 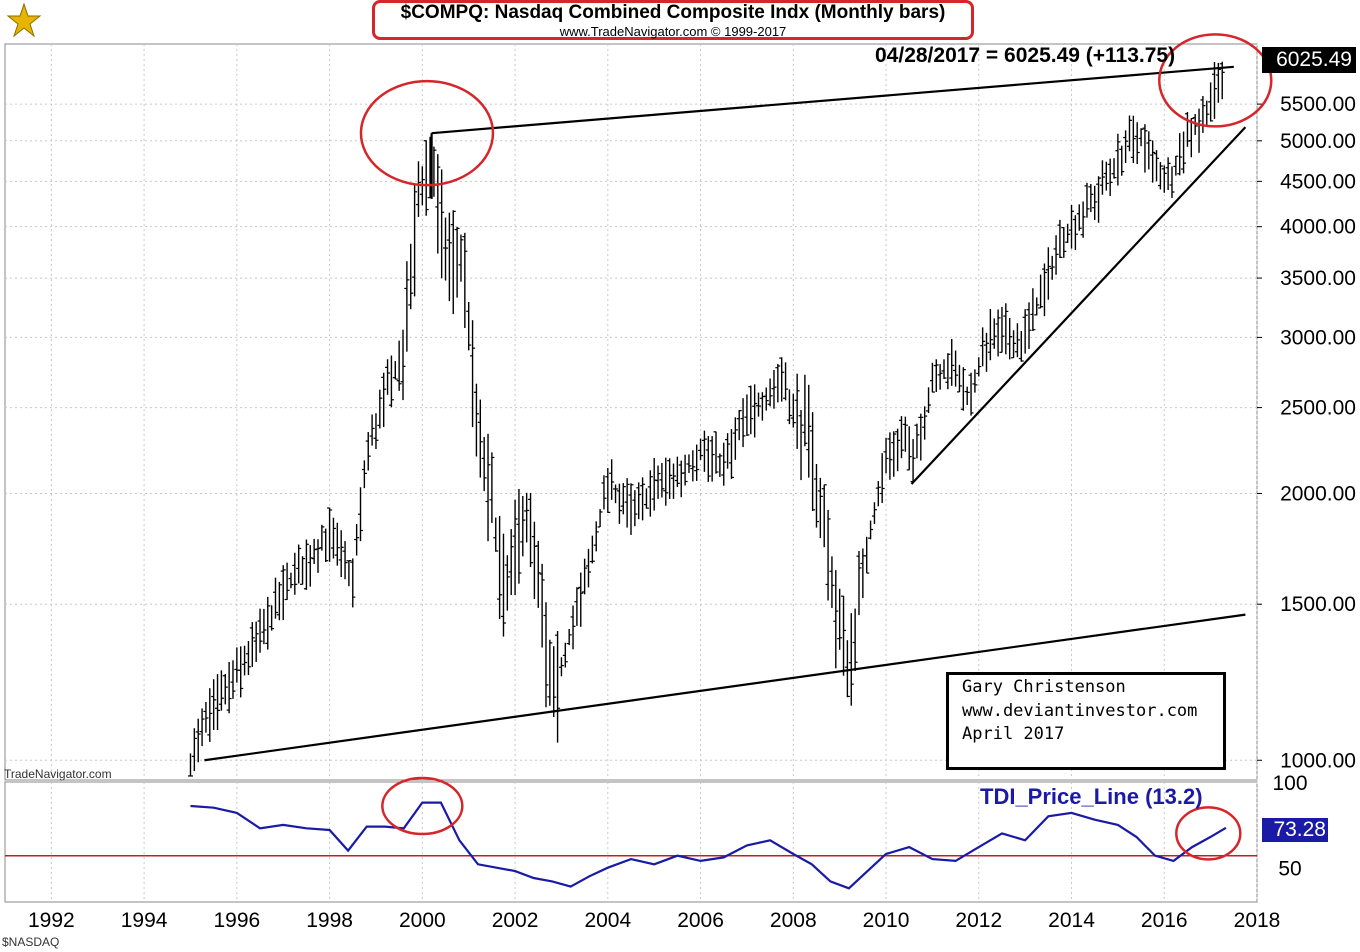 What do you see at coordinates (1309, 60) in the screenshot?
I see `last-price-box: 6025.49` at bounding box center [1309, 60].